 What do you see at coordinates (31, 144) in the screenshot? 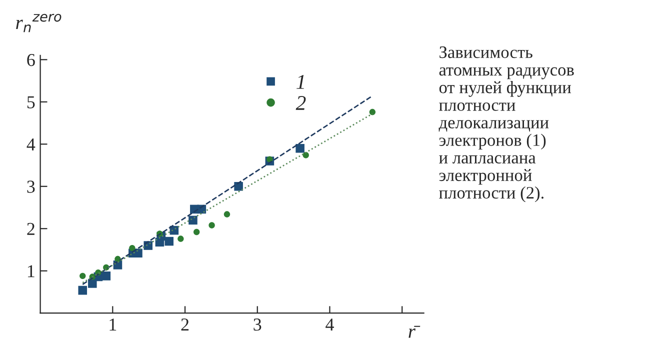
I see `y-tick-label: 4` at bounding box center [31, 144].